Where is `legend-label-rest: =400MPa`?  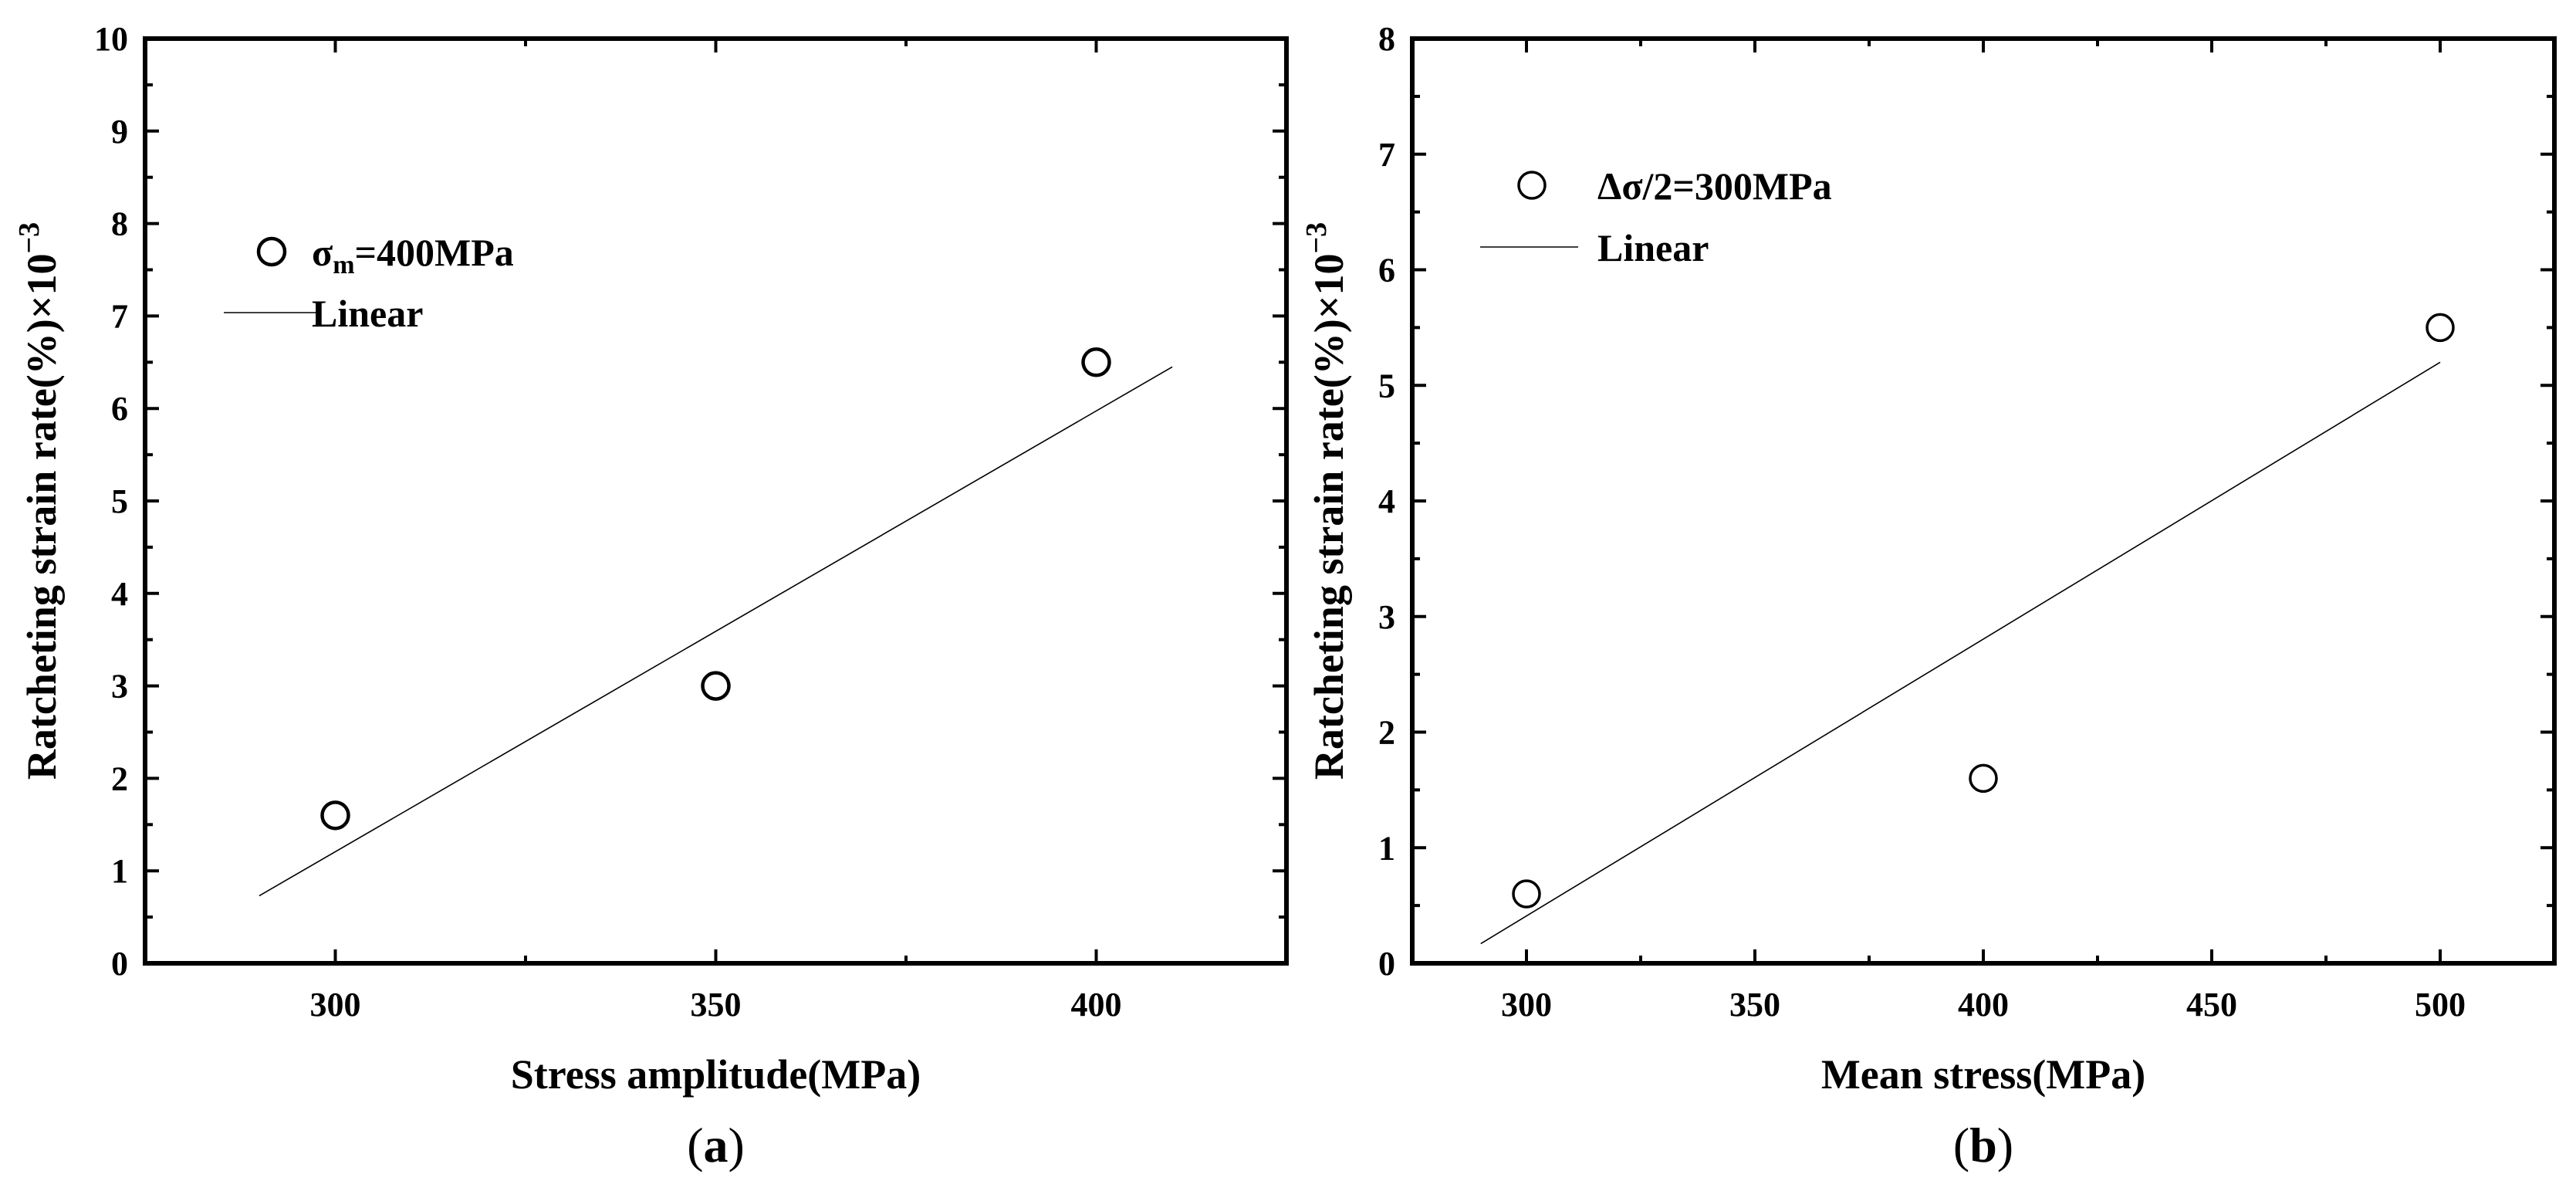
legend-label-rest: =400MPa is located at coordinates (434, 252).